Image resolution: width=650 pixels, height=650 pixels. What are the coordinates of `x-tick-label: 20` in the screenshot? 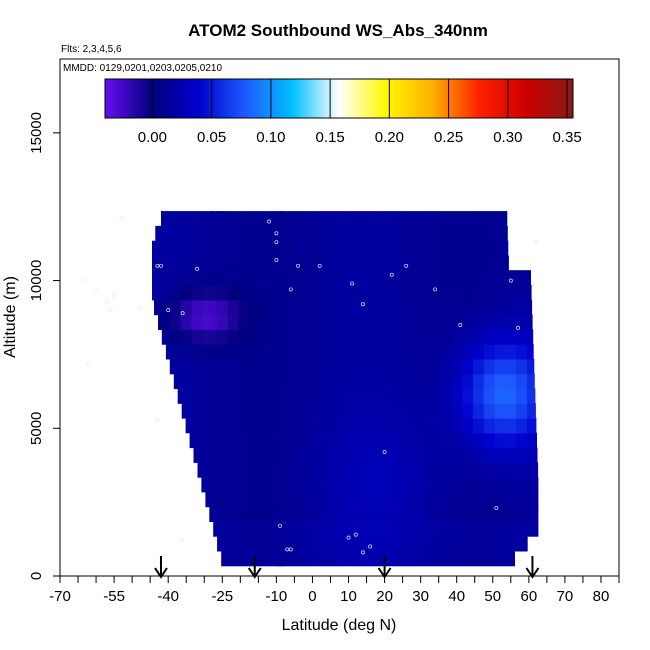 It's located at (384, 596).